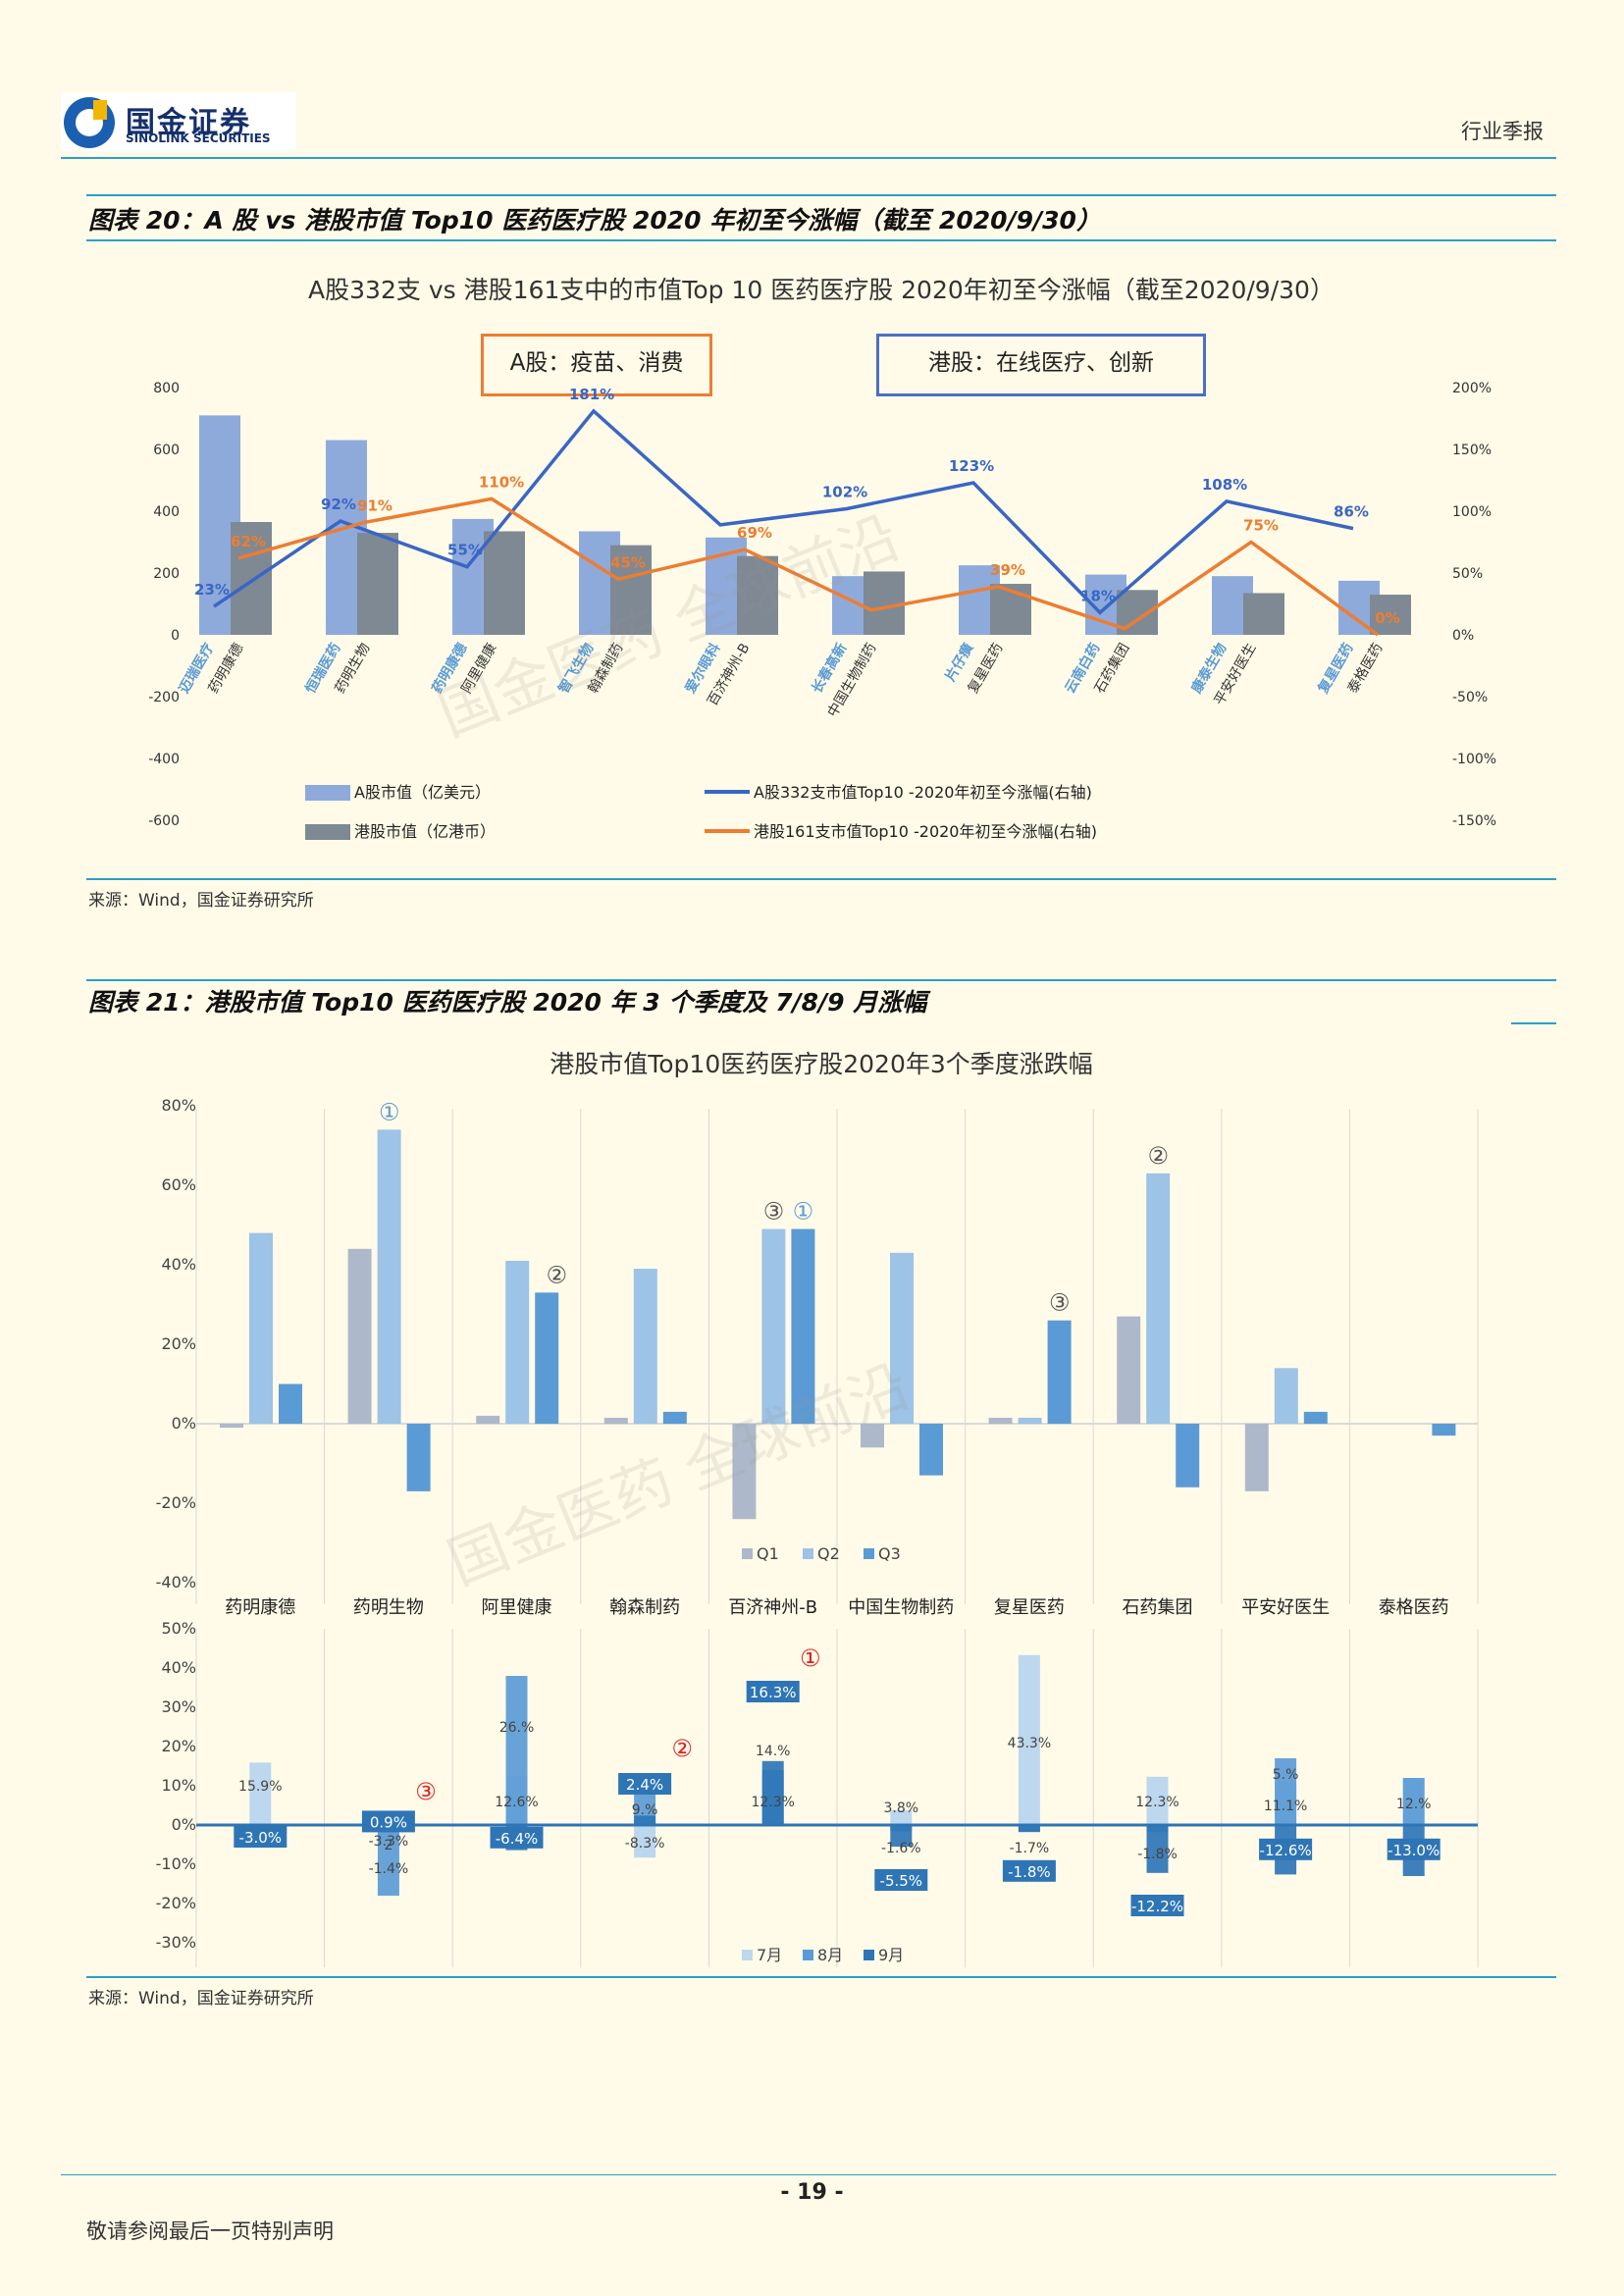  Describe the element at coordinates (164, 759) in the screenshot. I see `y-left-tick: -400` at that location.